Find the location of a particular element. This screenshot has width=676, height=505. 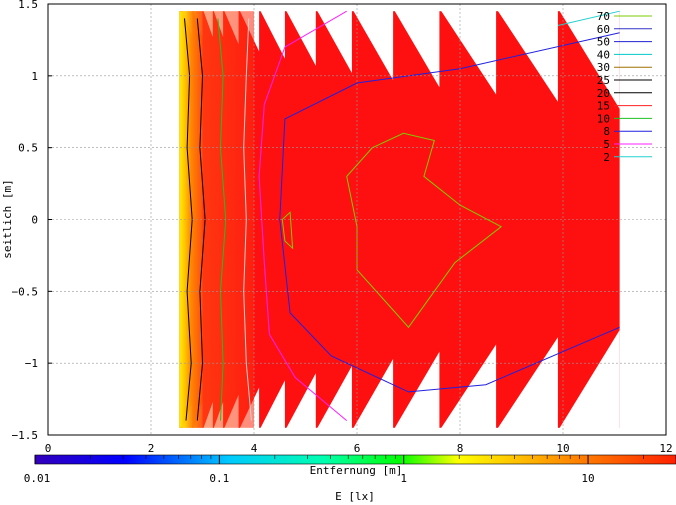

colorbar-tick-label: 10 is located at coordinates (587, 478).